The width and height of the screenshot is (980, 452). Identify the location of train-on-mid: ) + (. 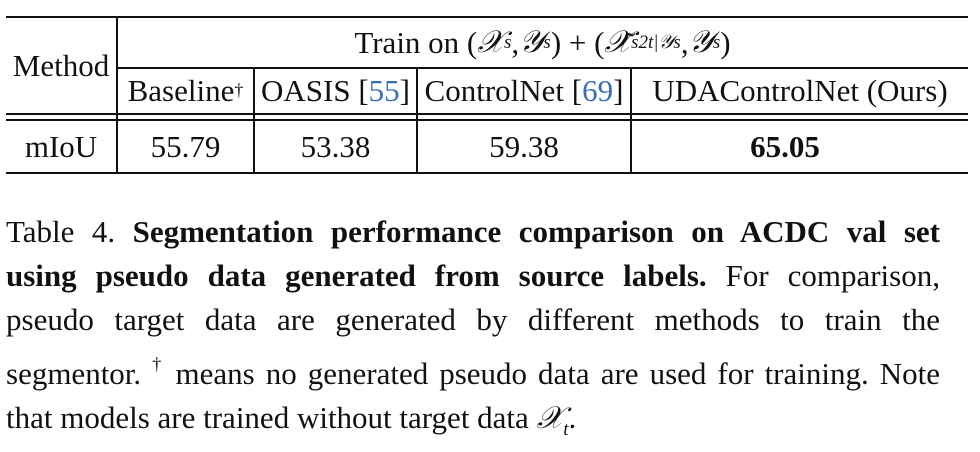
(577, 42).